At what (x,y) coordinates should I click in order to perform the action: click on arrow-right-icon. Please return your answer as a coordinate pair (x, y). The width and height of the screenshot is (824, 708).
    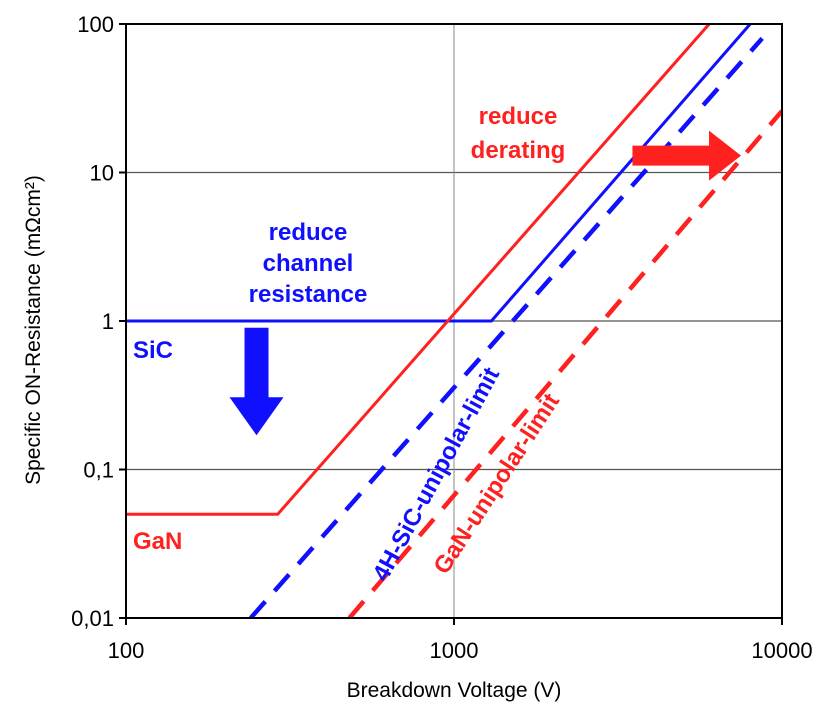
    Looking at the image, I should click on (687, 155).